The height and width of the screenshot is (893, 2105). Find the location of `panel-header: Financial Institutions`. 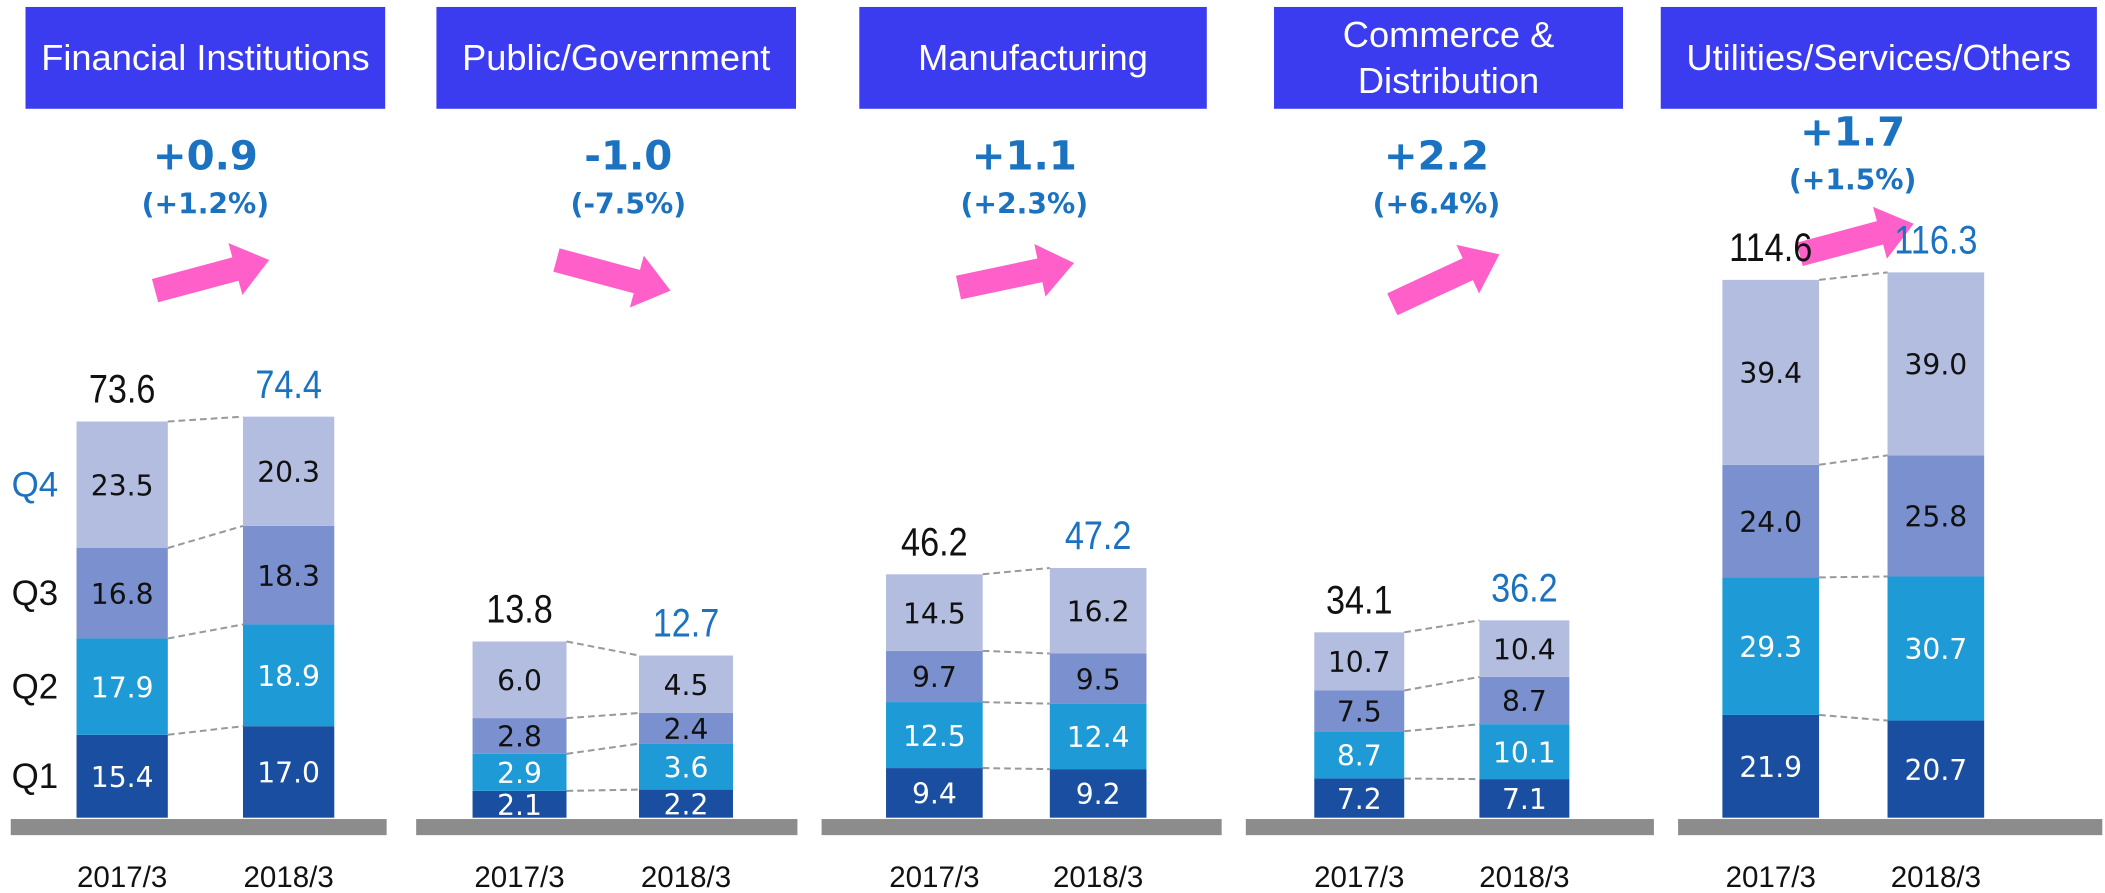

panel-header: Financial Institutions is located at coordinates (205, 57).